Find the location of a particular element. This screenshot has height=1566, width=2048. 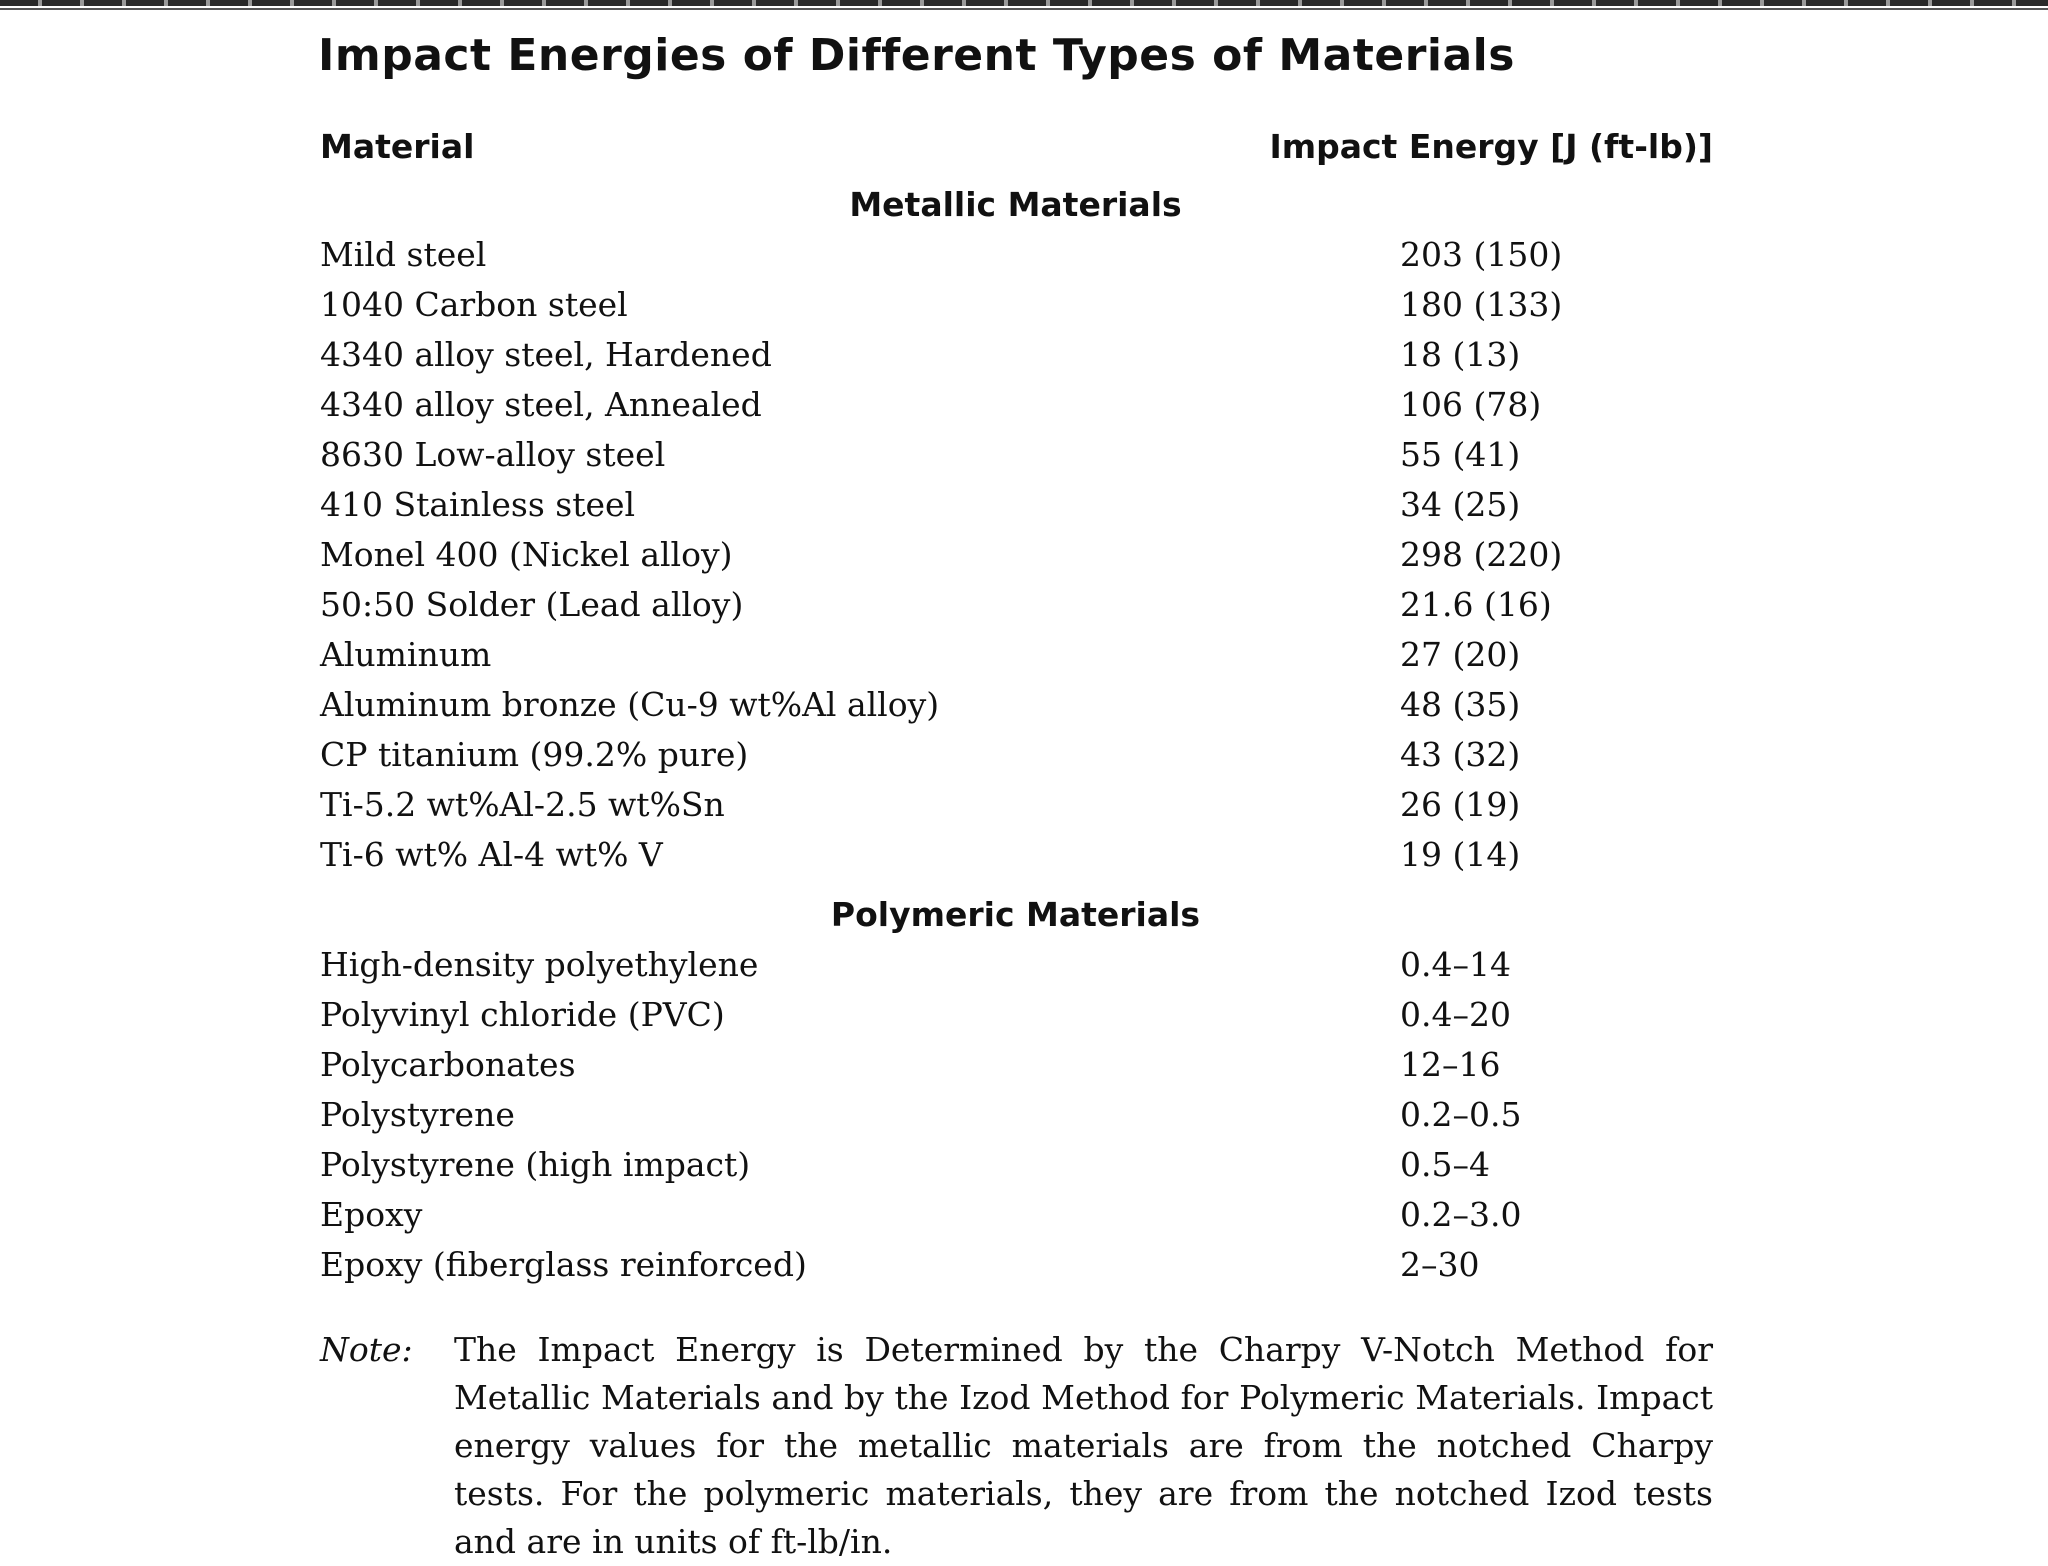

impact-energy-cell: 0.4–14 is located at coordinates (1455, 964).